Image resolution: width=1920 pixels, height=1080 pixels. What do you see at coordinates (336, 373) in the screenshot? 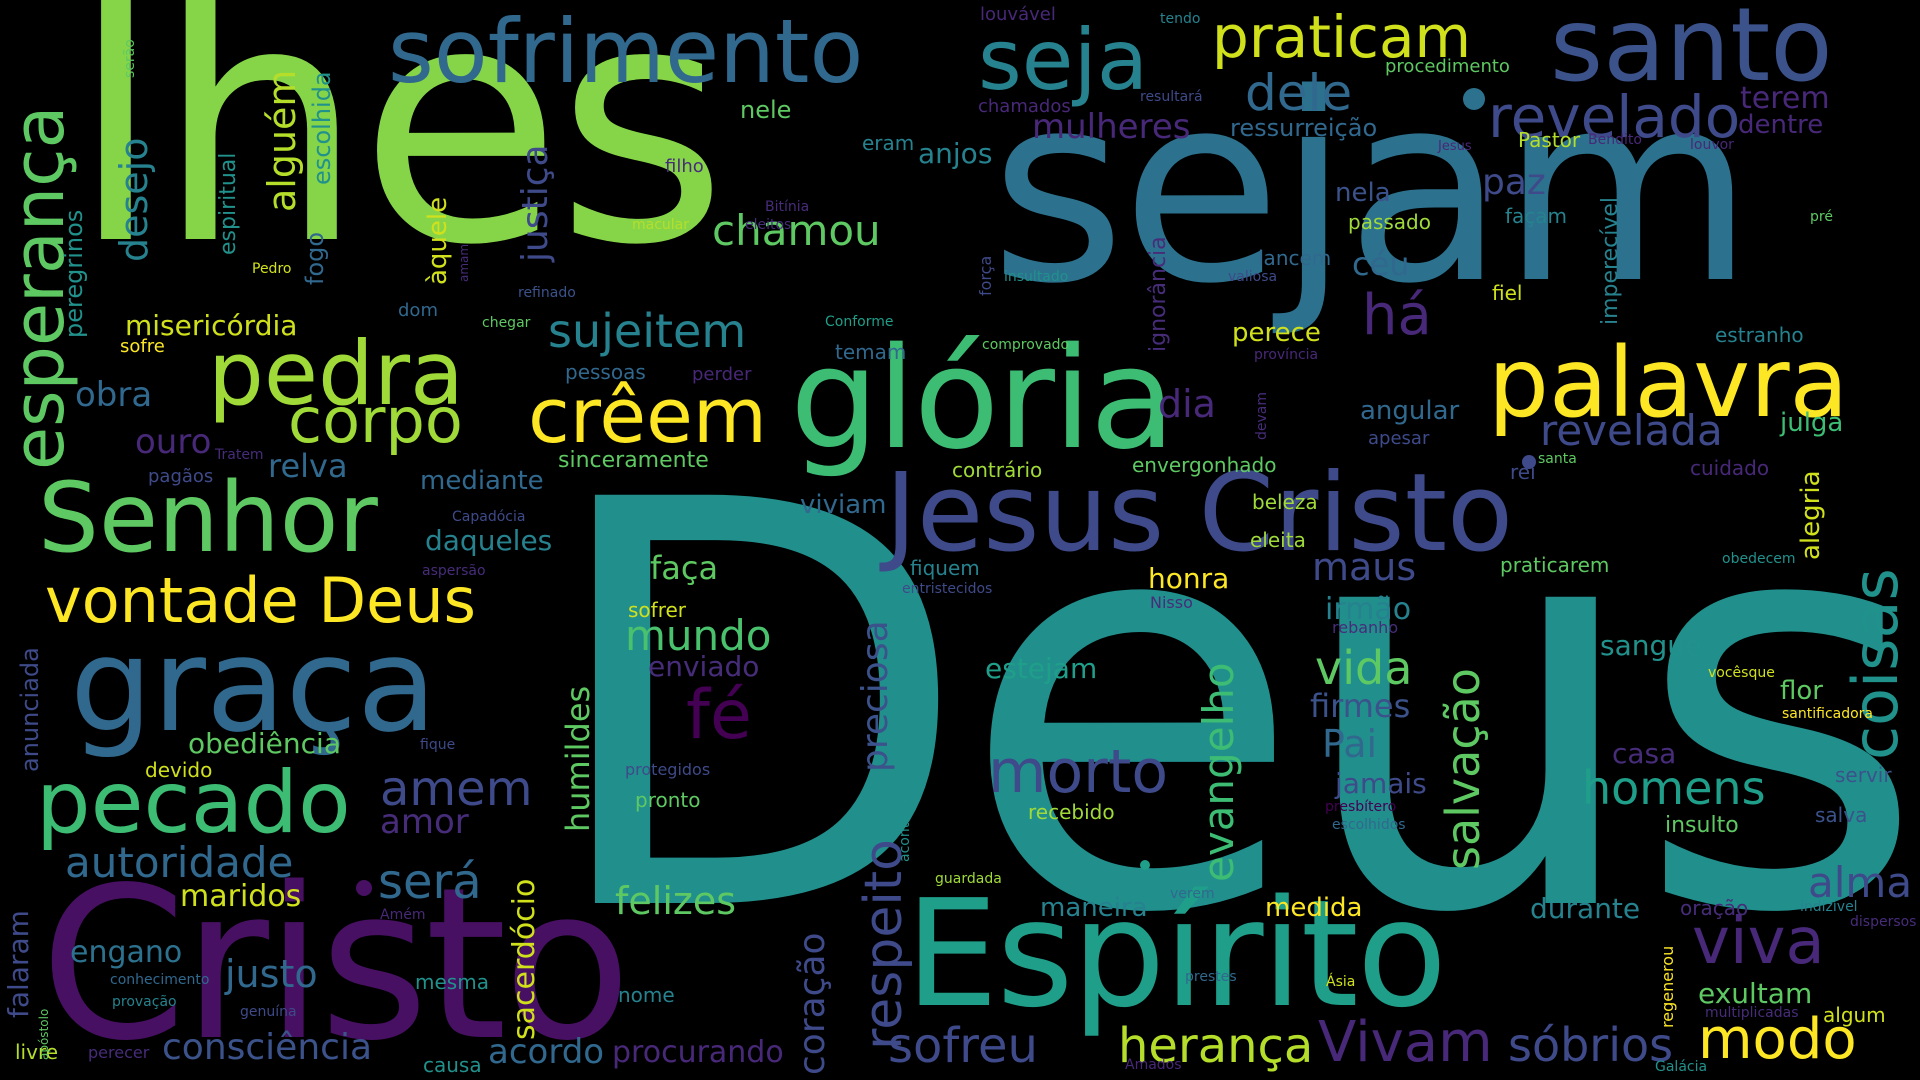
I see `word-pedra: pedra` at bounding box center [336, 373].